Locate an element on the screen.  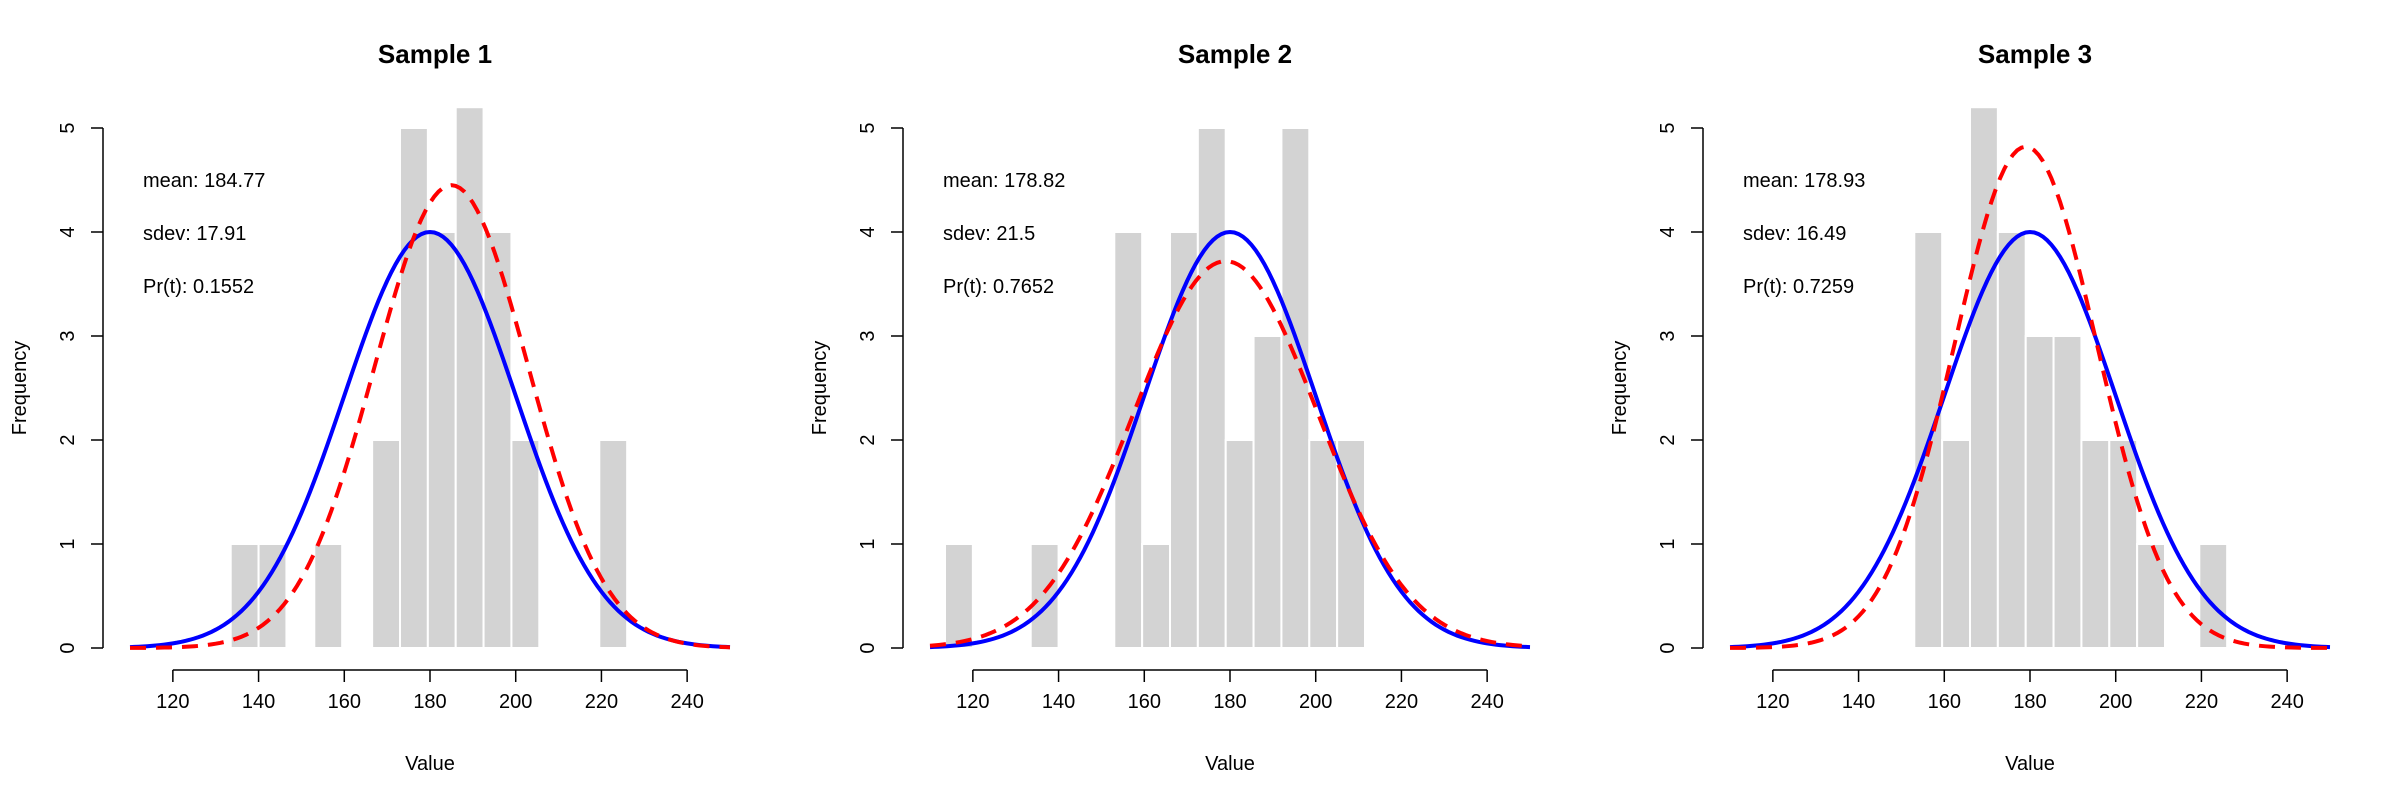
stat-sdev: sdev: 21.5 is located at coordinates (989, 234).